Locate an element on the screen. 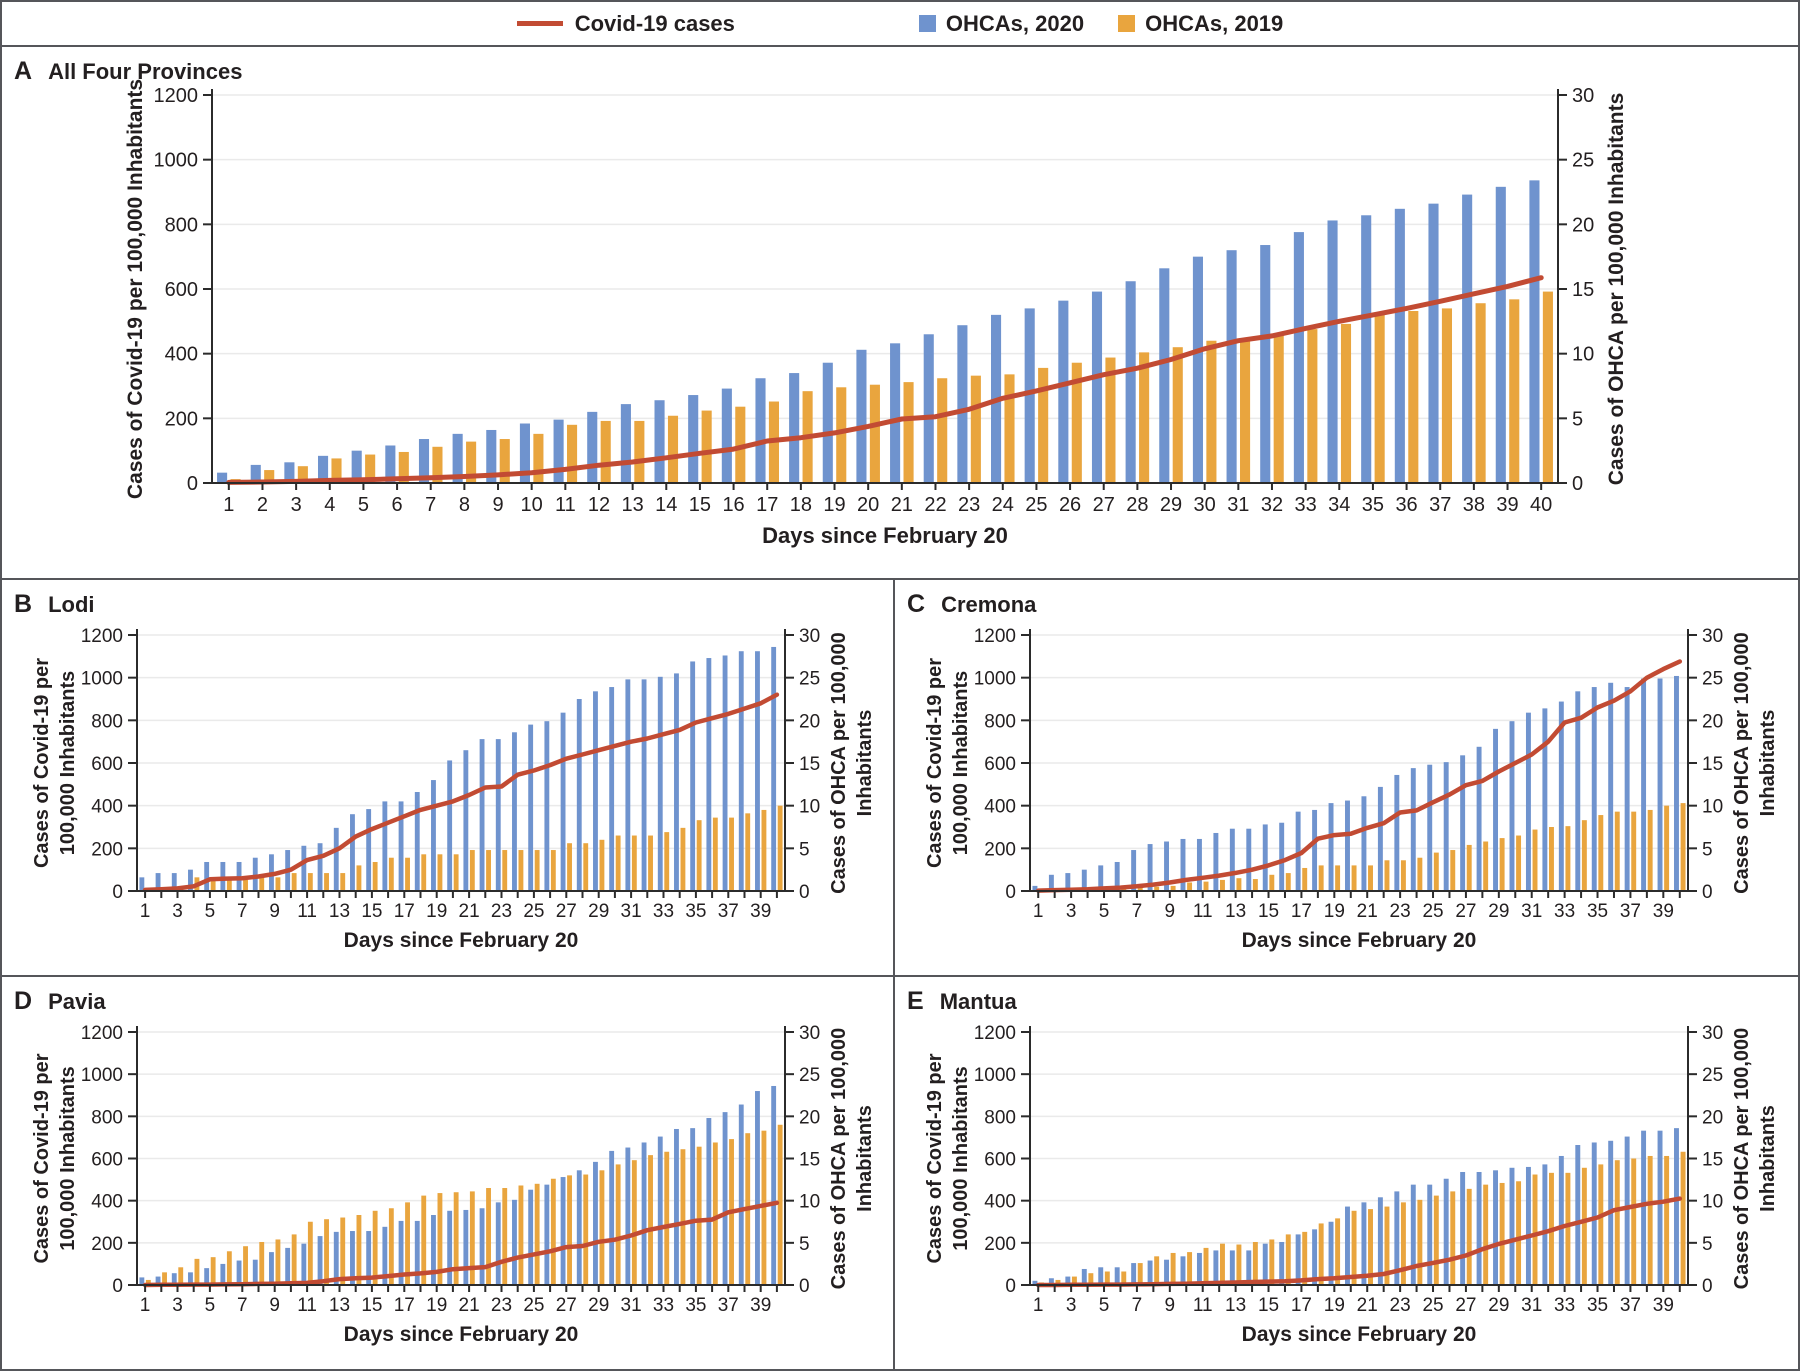 Image resolution: width=1800 pixels, height=1371 pixels. svg-text: 11 is located at coordinates (565, 505).